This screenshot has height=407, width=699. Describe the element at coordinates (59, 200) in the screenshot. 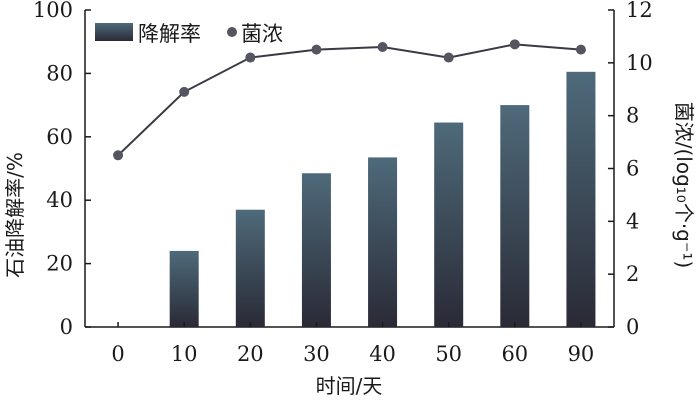

I see `y-left-tick-label: 40` at that location.